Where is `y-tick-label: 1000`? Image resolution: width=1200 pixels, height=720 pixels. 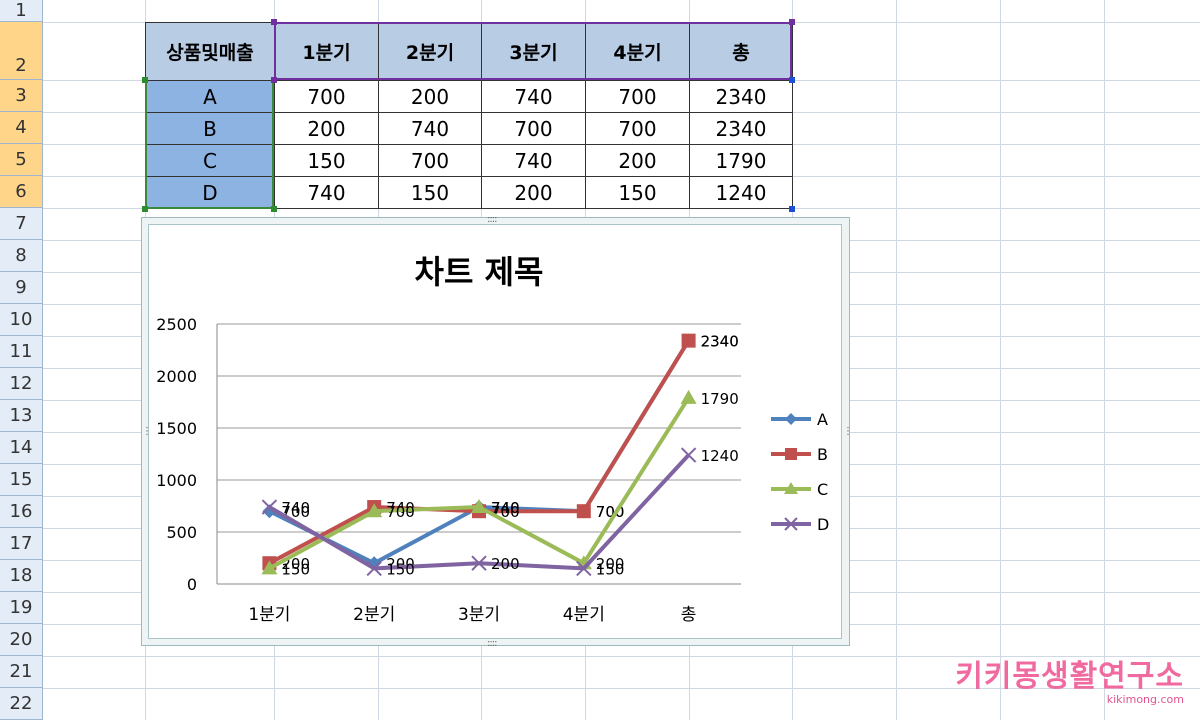
y-tick-label: 1000 is located at coordinates (176, 480).